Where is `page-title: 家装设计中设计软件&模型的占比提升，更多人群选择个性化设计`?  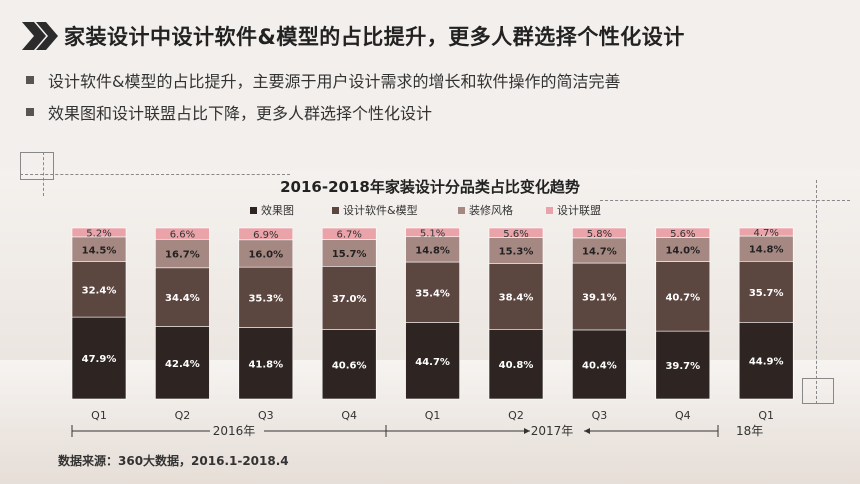 page-title: 家装设计中设计软件&模型的占比提升，更多人群选择个性化设计 is located at coordinates (374, 37).